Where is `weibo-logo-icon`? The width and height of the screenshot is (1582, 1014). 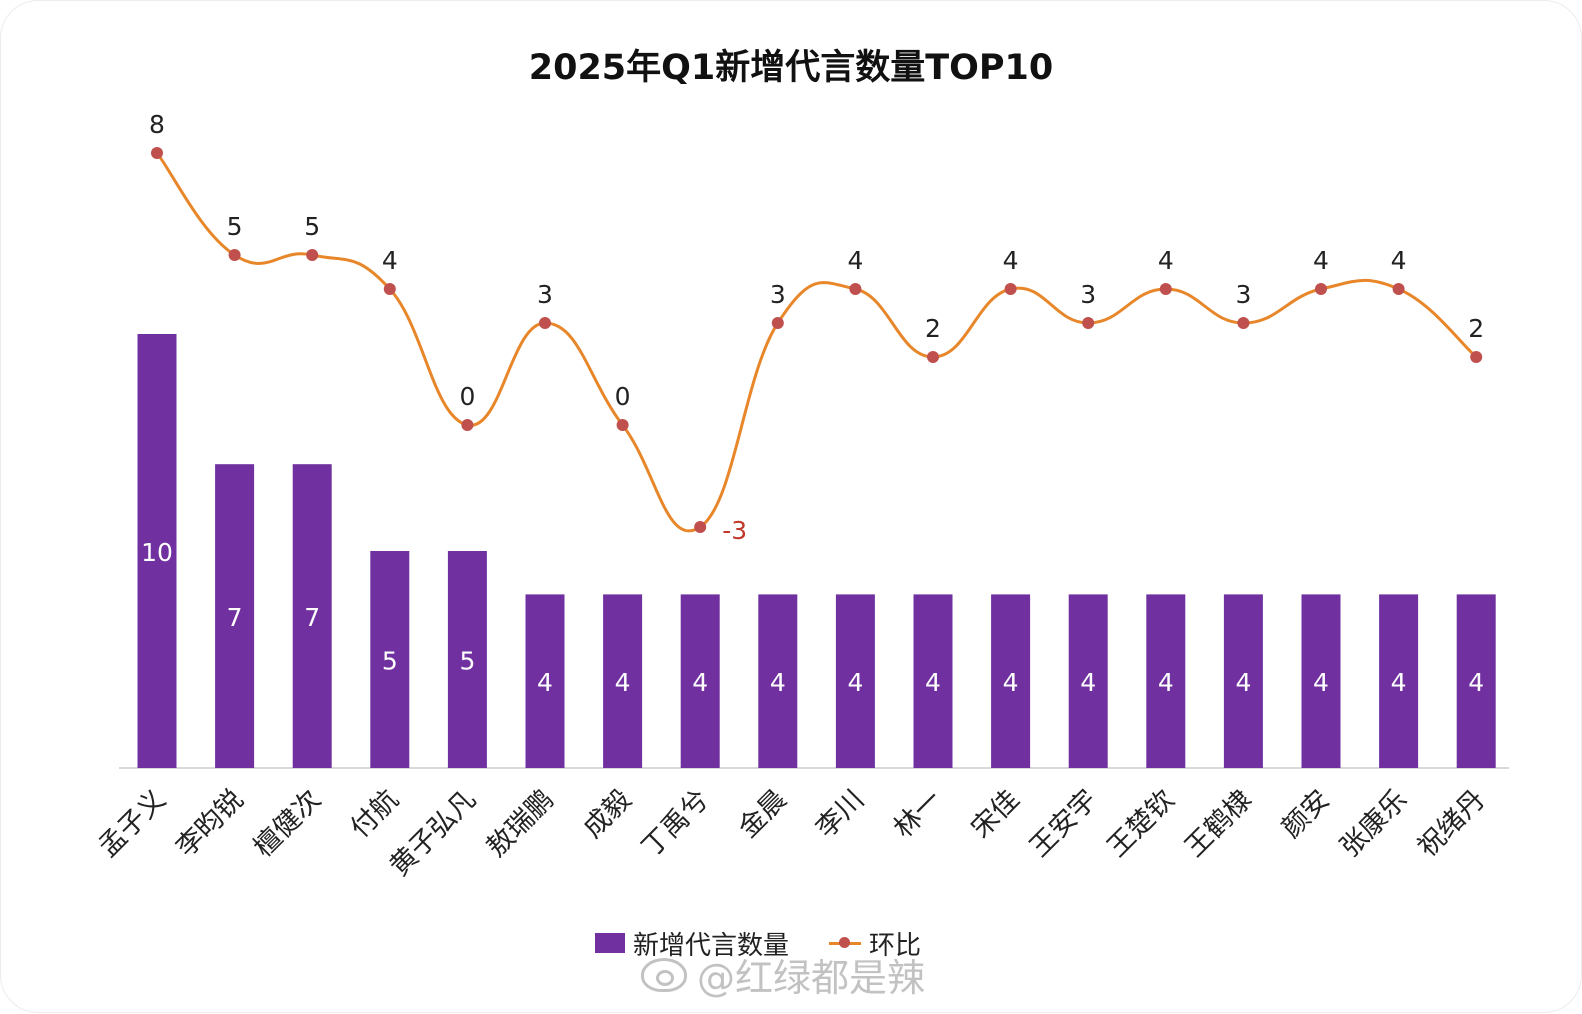 weibo-logo-icon is located at coordinates (664, 974).